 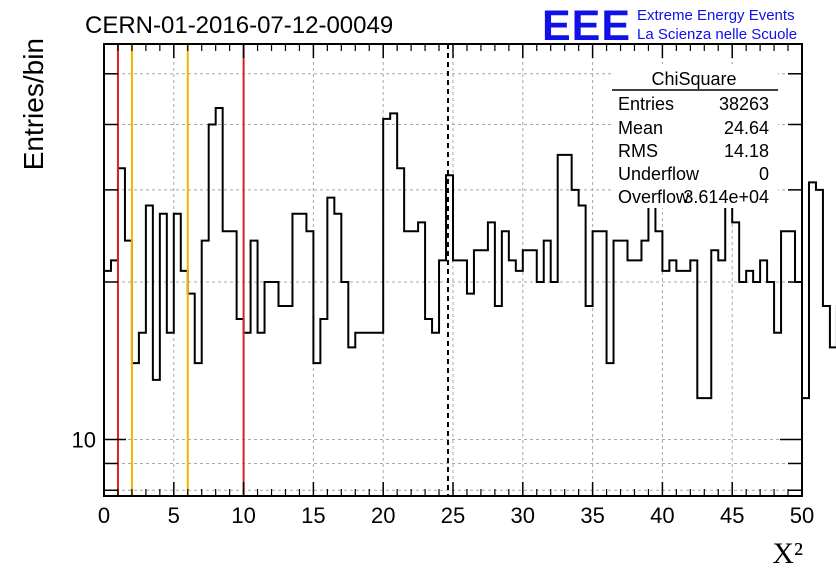 I want to click on y-axis-label: Entries/bin, so click(x=33, y=104).